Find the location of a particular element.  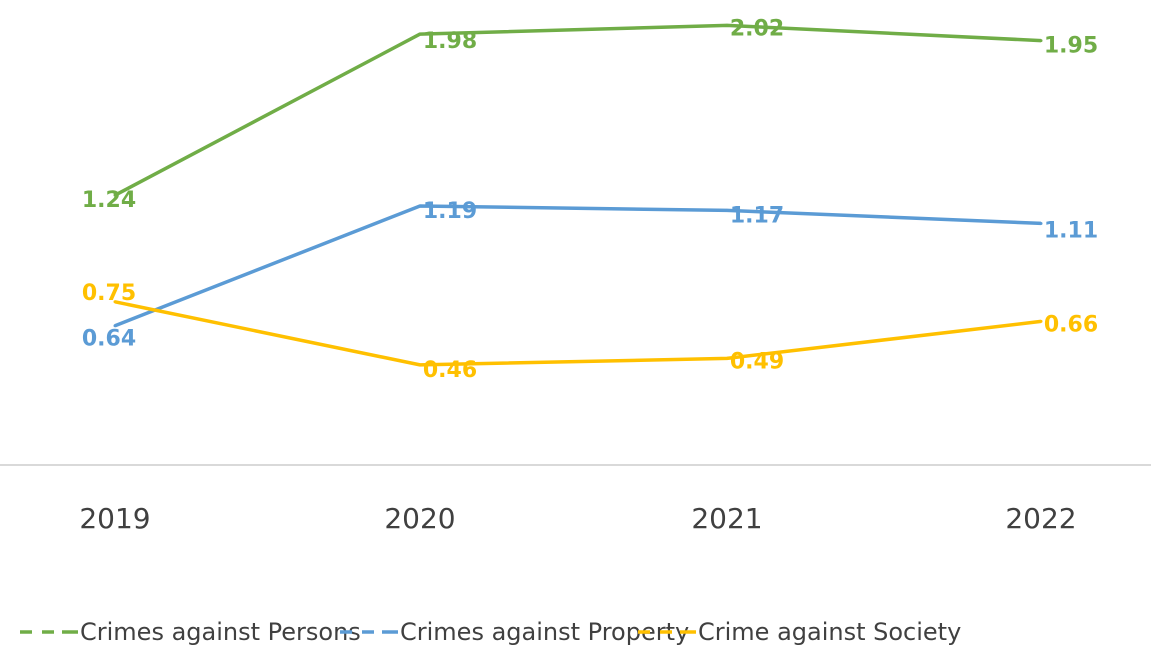

data-label: 1.24 is located at coordinates (109, 200).